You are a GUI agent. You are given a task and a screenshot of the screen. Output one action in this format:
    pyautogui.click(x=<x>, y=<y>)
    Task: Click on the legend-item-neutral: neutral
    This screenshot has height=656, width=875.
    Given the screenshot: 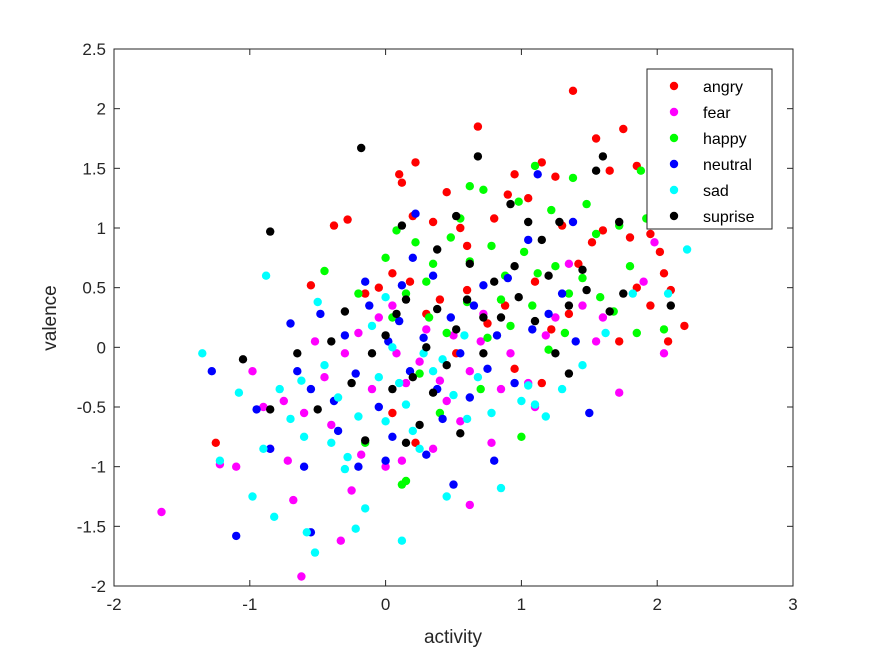 What is the action you would take?
    pyautogui.click(x=710, y=165)
    